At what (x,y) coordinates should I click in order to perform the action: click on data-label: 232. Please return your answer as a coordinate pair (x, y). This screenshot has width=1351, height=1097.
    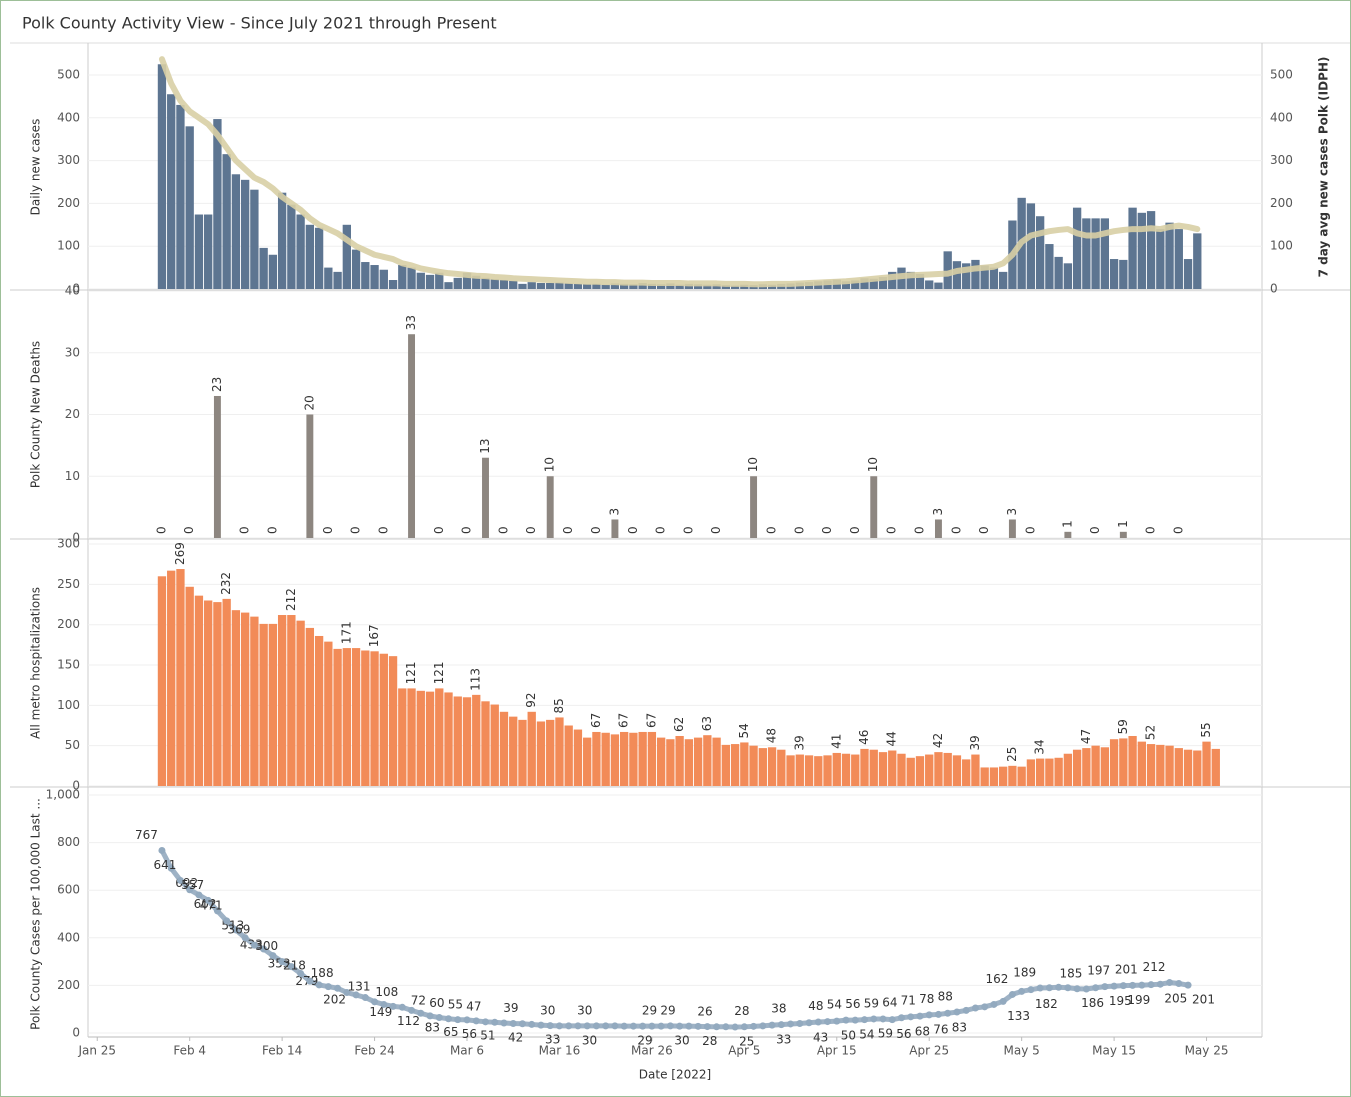
    Looking at the image, I should click on (226, 583).